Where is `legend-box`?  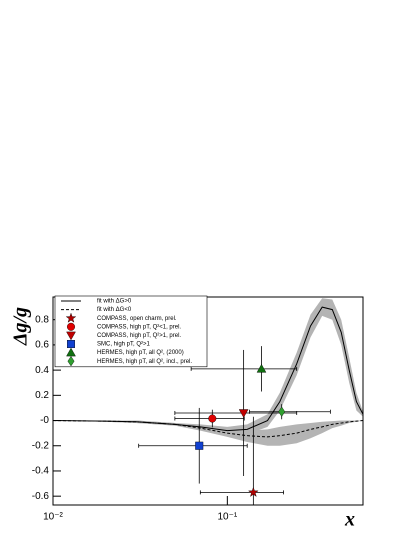 legend-box is located at coordinates (131, 331).